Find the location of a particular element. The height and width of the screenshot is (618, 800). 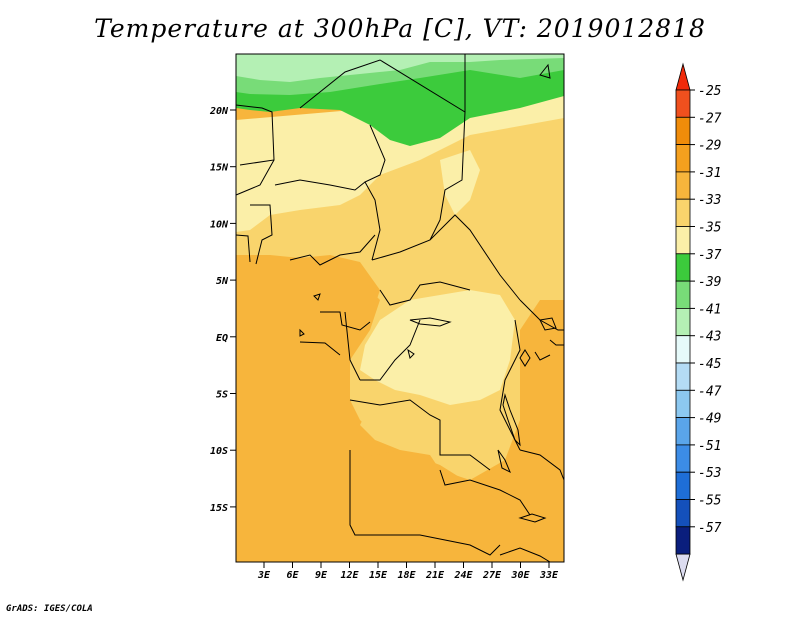

colorbar-label: -53 is located at coordinates (709, 473).